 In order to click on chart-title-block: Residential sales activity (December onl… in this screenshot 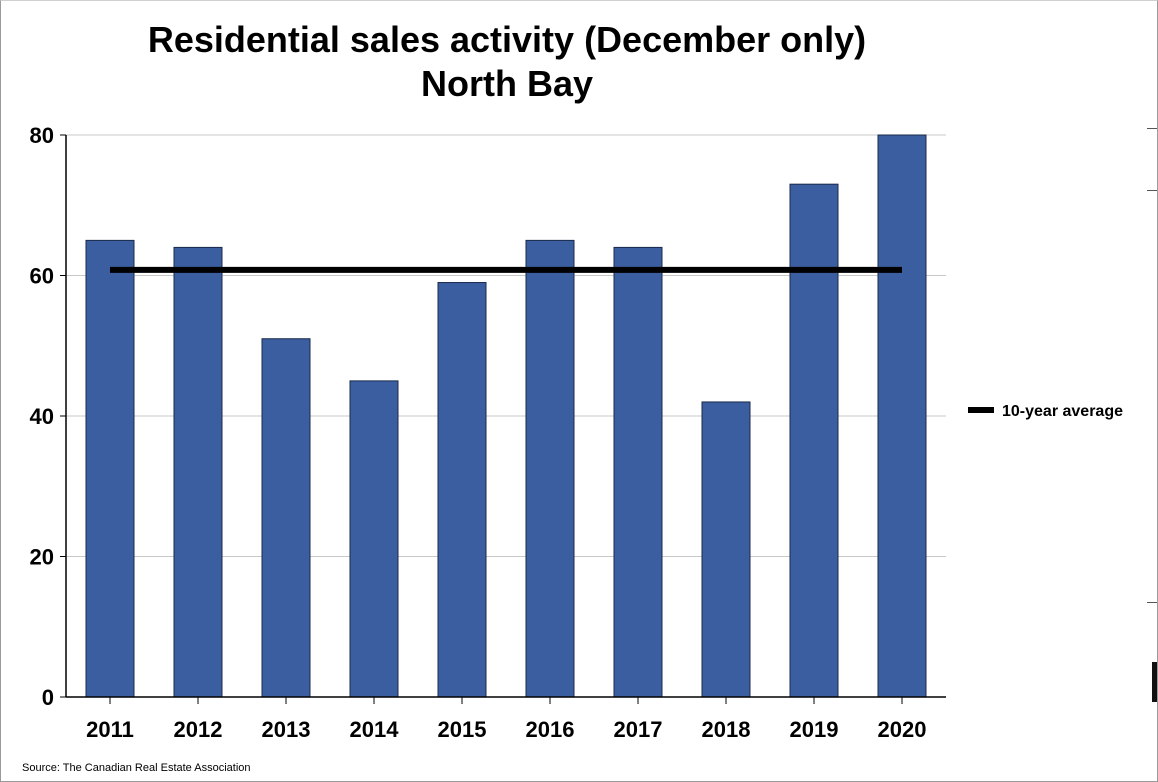, I will do `click(507, 62)`.